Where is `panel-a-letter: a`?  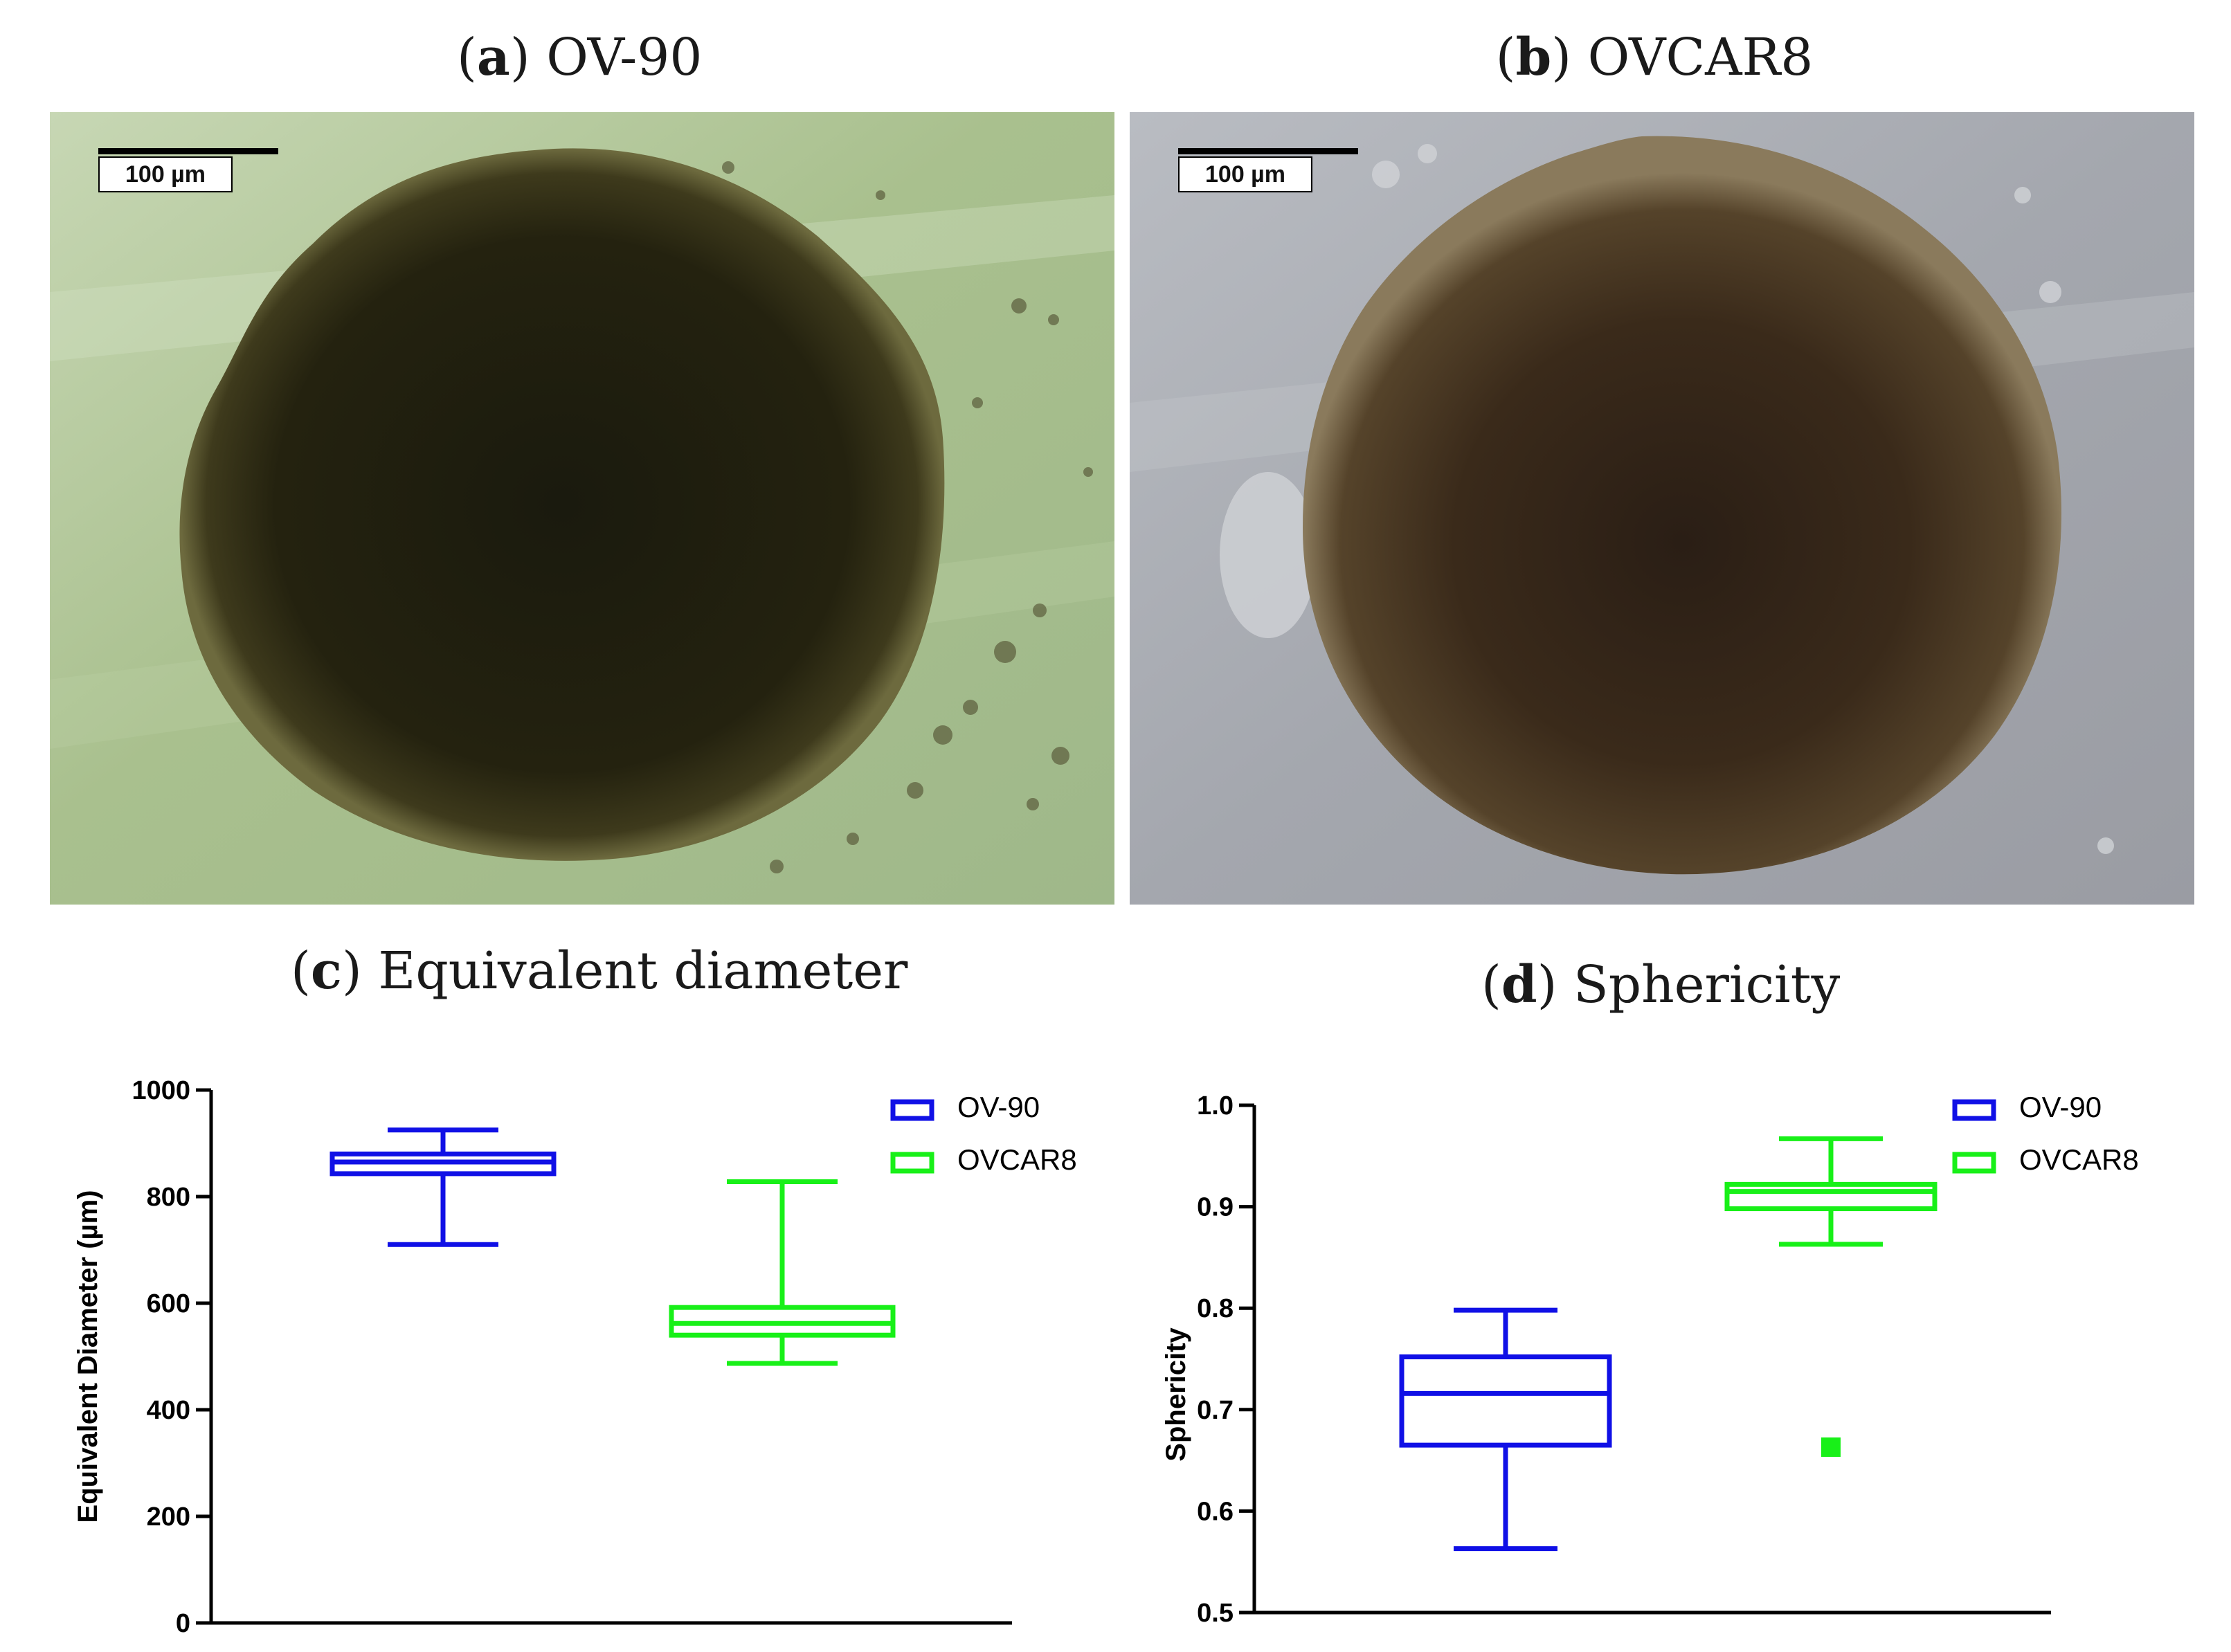 panel-a-letter: a is located at coordinates (493, 58).